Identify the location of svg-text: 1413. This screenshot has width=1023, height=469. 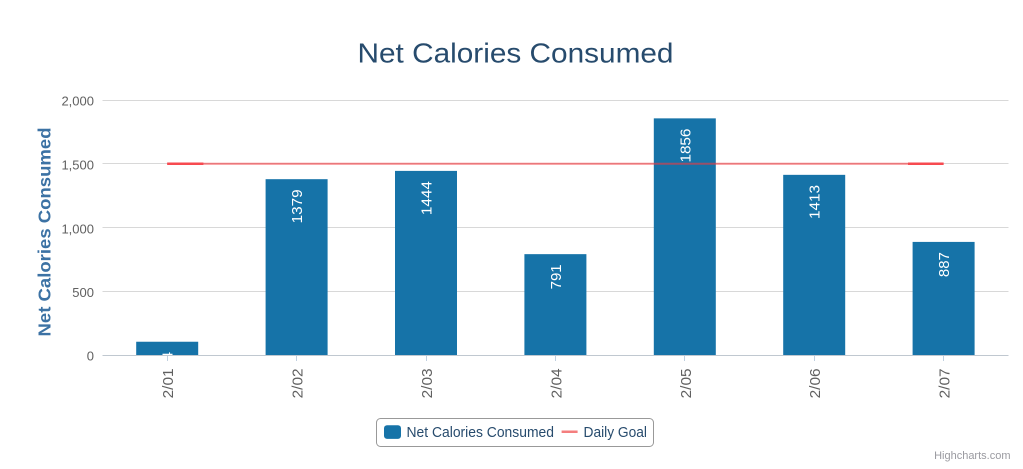
(815, 202).